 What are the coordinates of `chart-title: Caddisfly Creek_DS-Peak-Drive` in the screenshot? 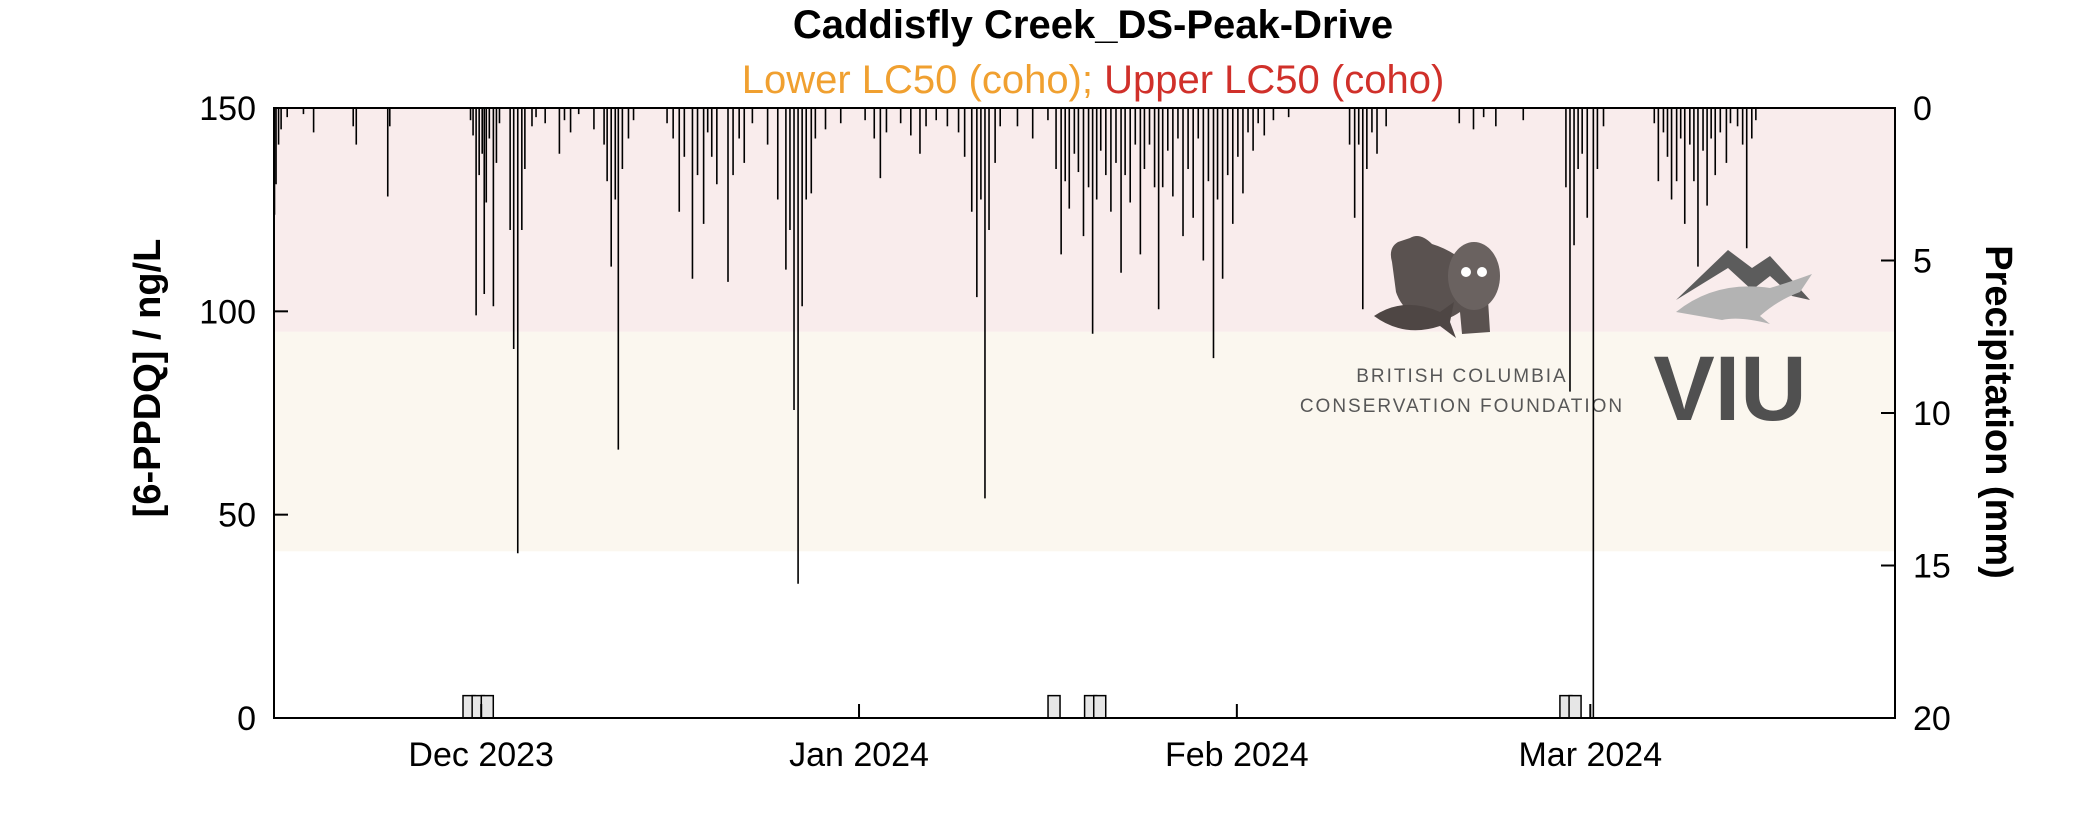 It's located at (1093, 25).